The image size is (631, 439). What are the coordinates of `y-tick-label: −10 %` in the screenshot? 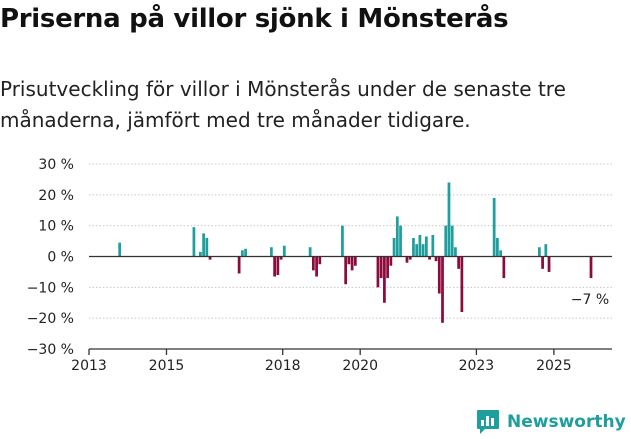 It's located at (50, 288).